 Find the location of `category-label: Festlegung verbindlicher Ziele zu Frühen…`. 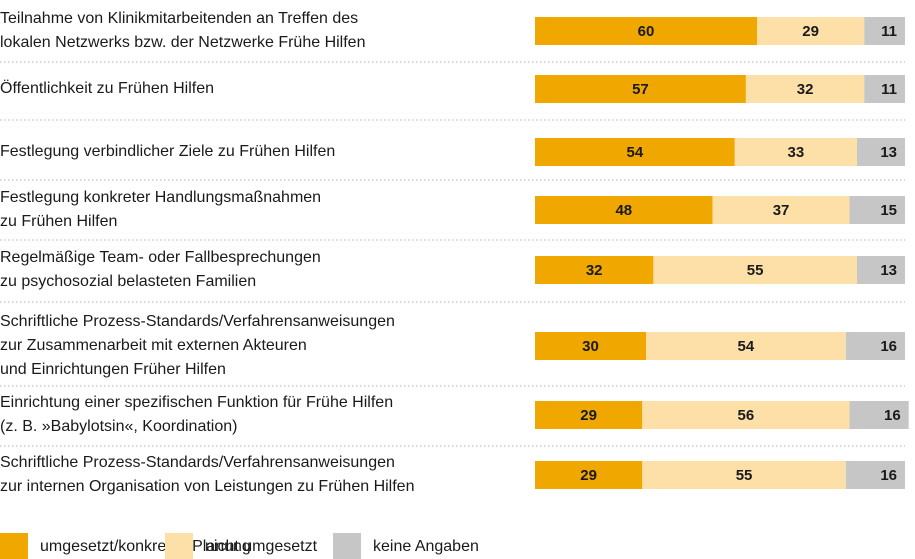

category-label: Festlegung verbindlicher Ziele zu Frühen… is located at coordinates (167, 151).